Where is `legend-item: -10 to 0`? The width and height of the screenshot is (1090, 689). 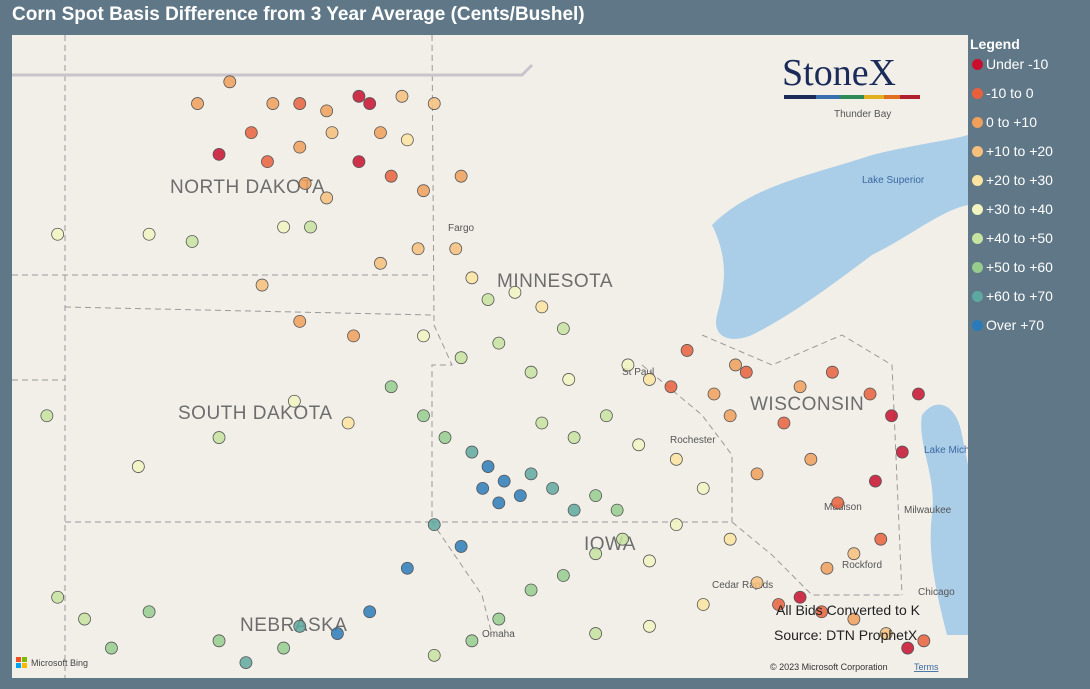
legend-item: -10 to 0 is located at coordinates (1011, 99).